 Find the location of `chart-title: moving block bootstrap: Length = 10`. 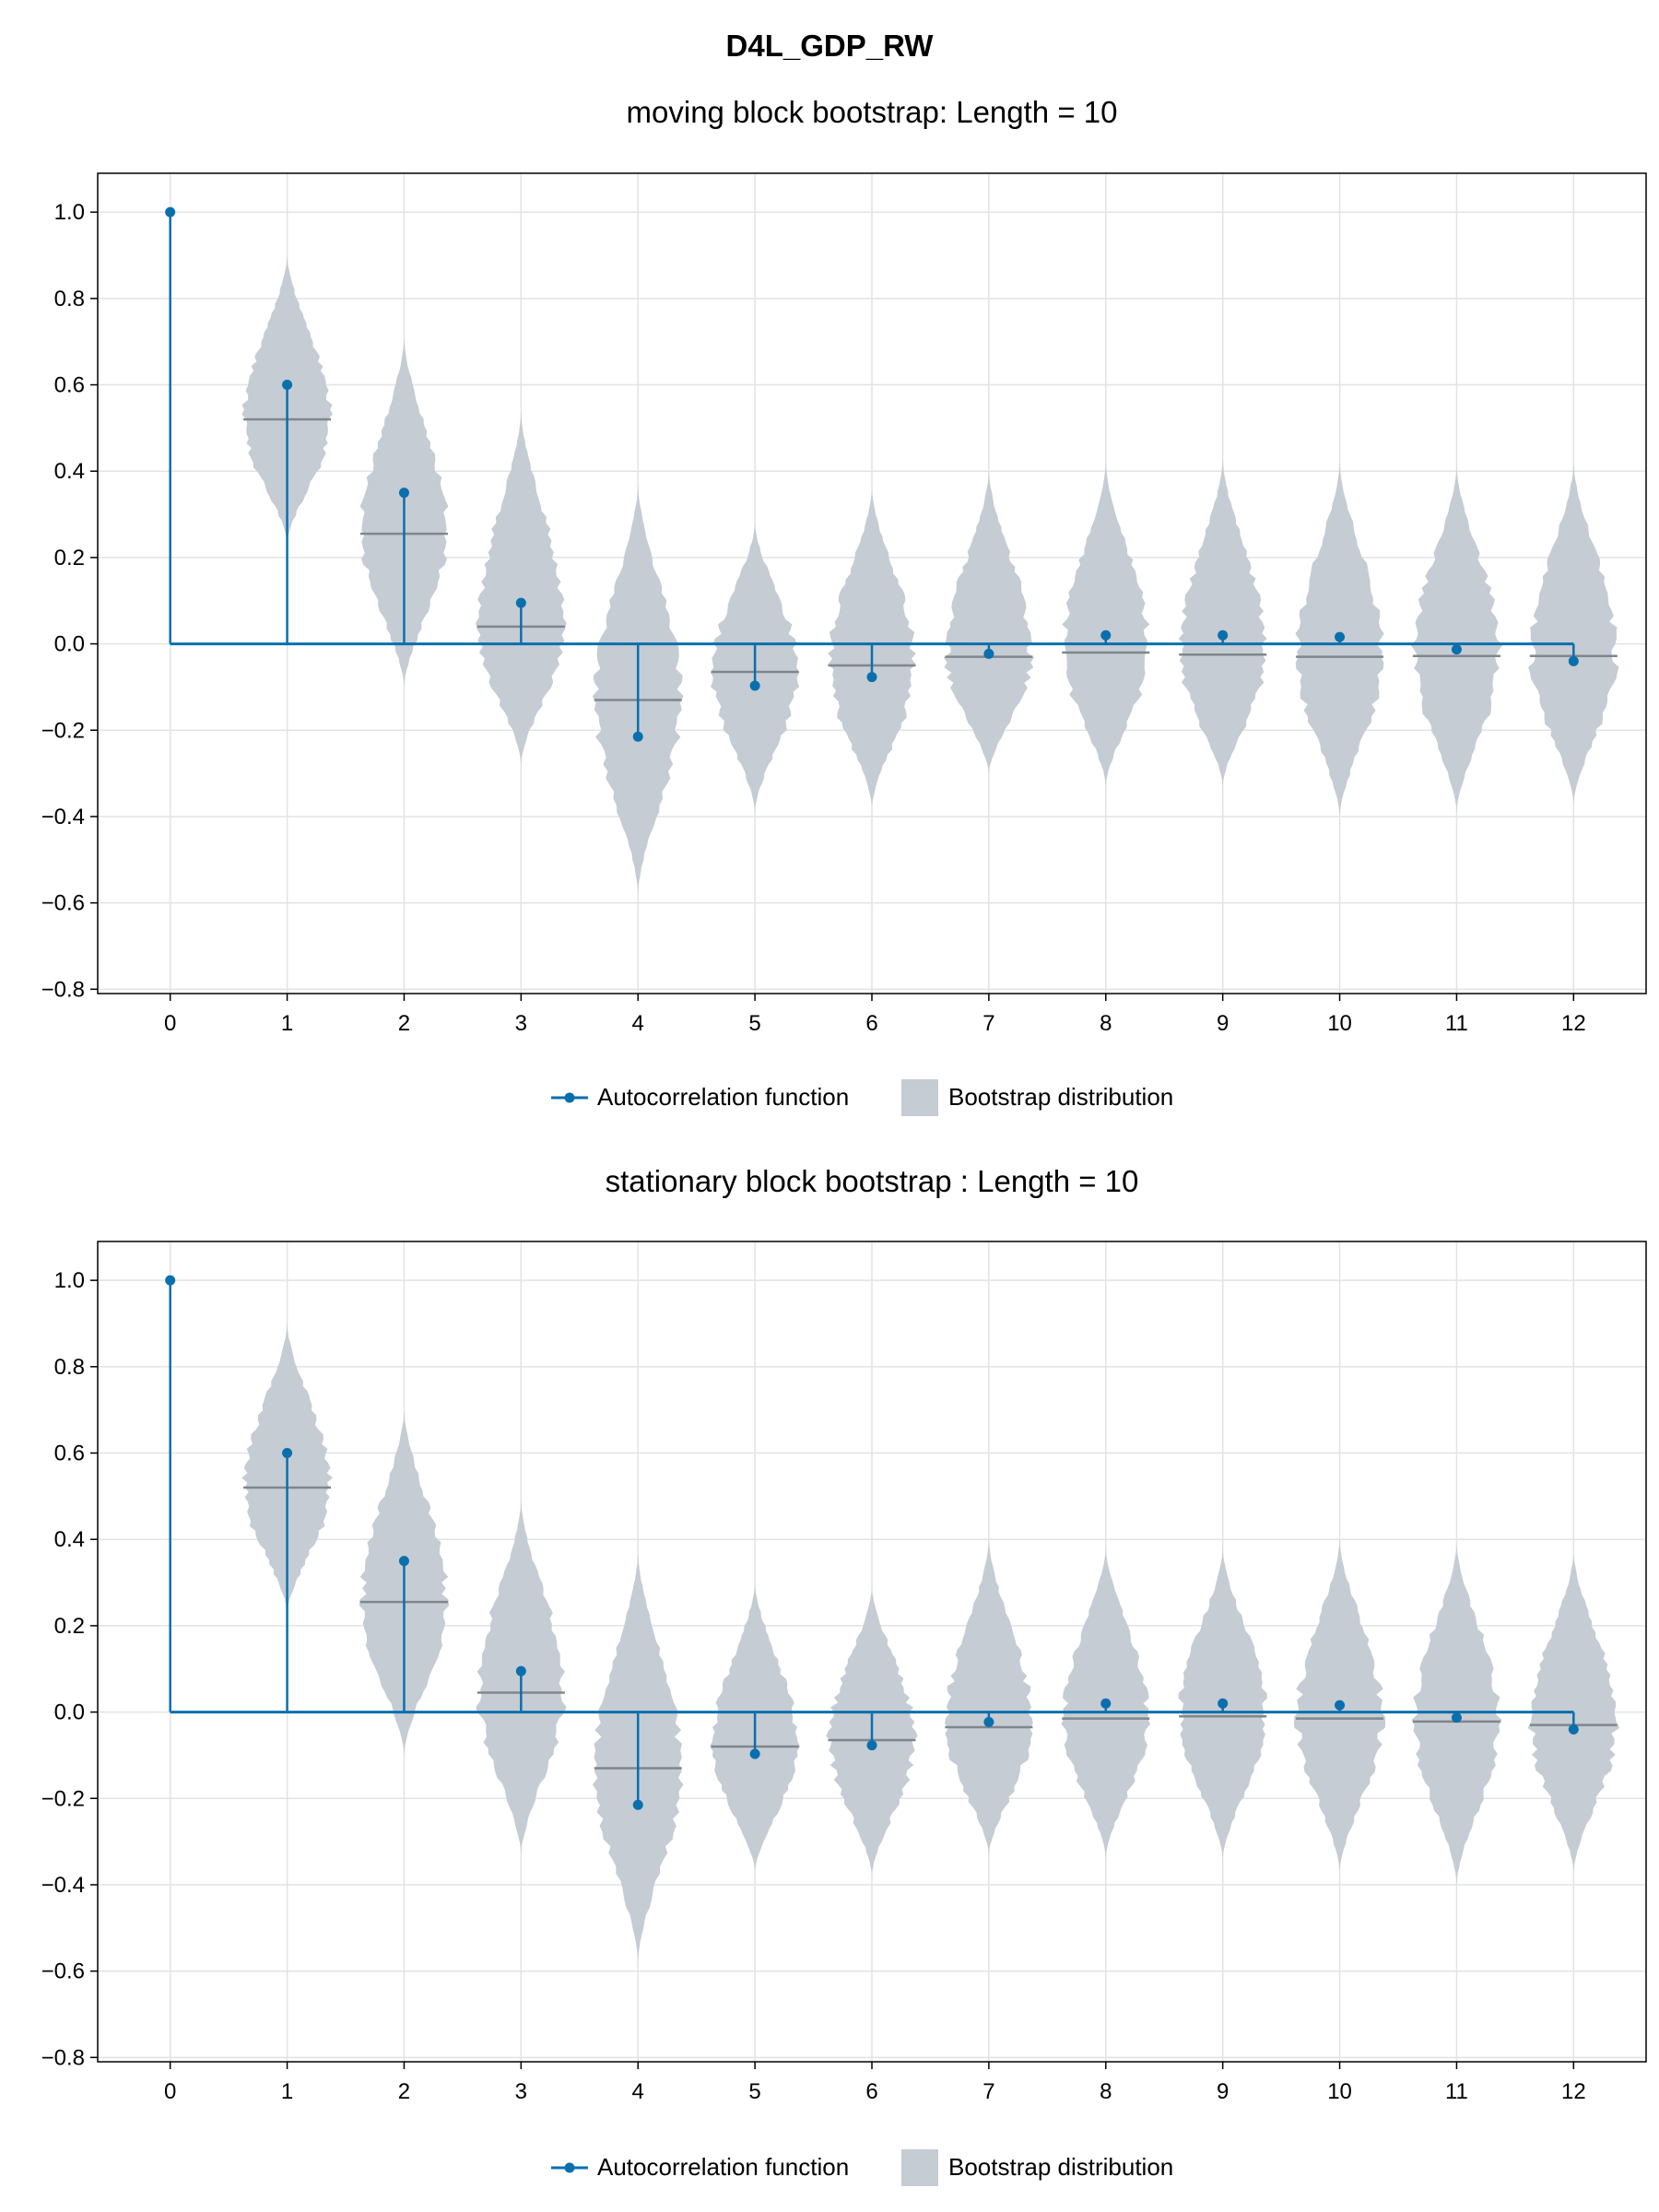

chart-title: moving block bootstrap: Length = 10 is located at coordinates (872, 112).